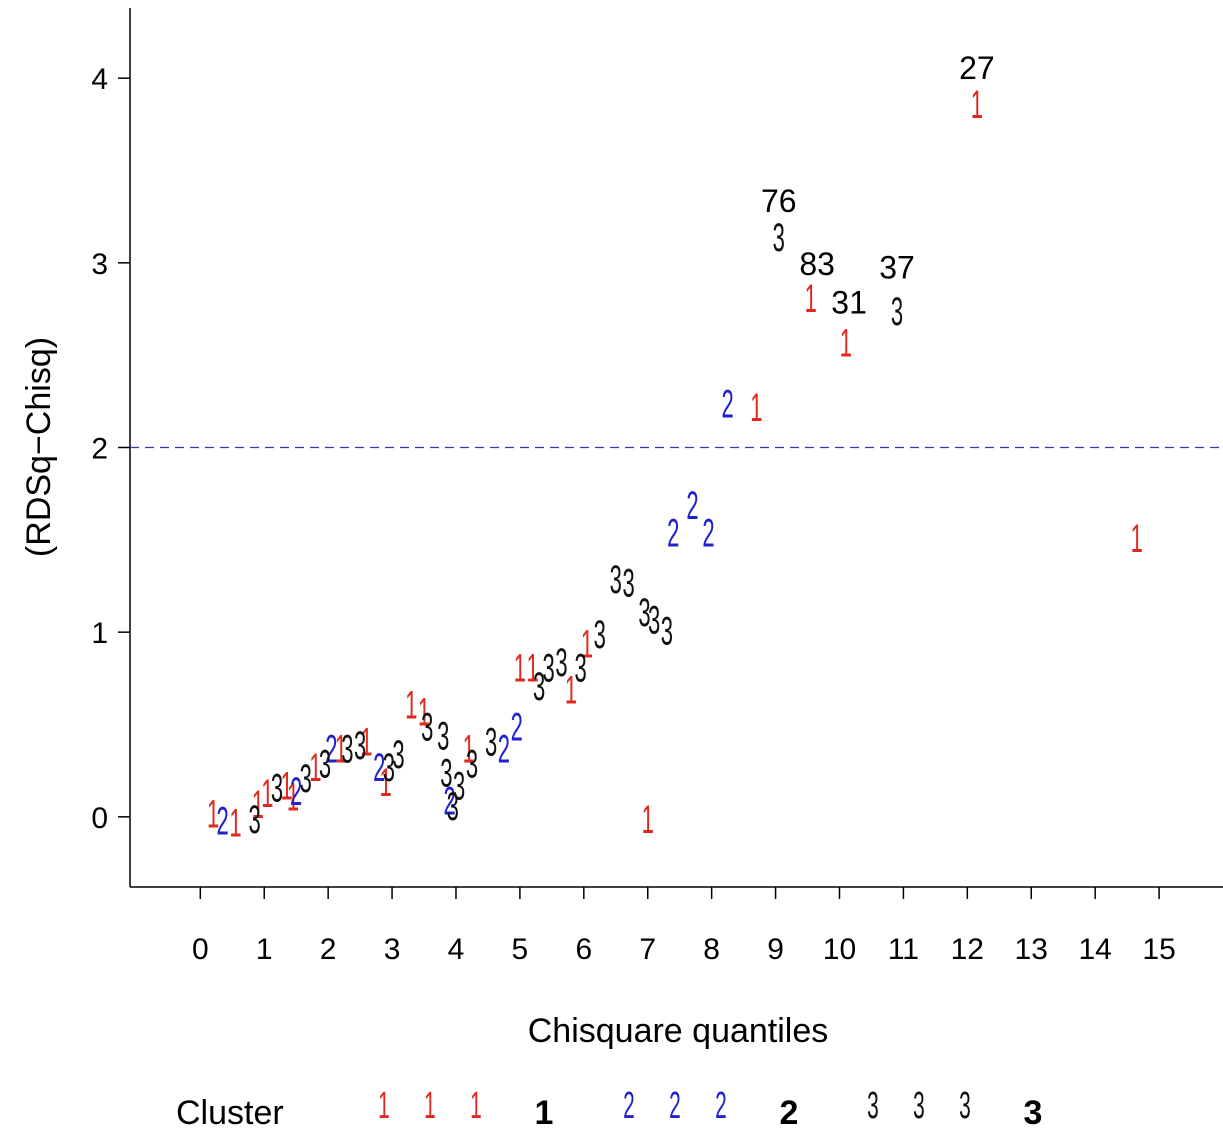 The height and width of the screenshot is (1131, 1223). Describe the element at coordinates (647, 949) in the screenshot. I see `x-tick-label: 7` at that location.